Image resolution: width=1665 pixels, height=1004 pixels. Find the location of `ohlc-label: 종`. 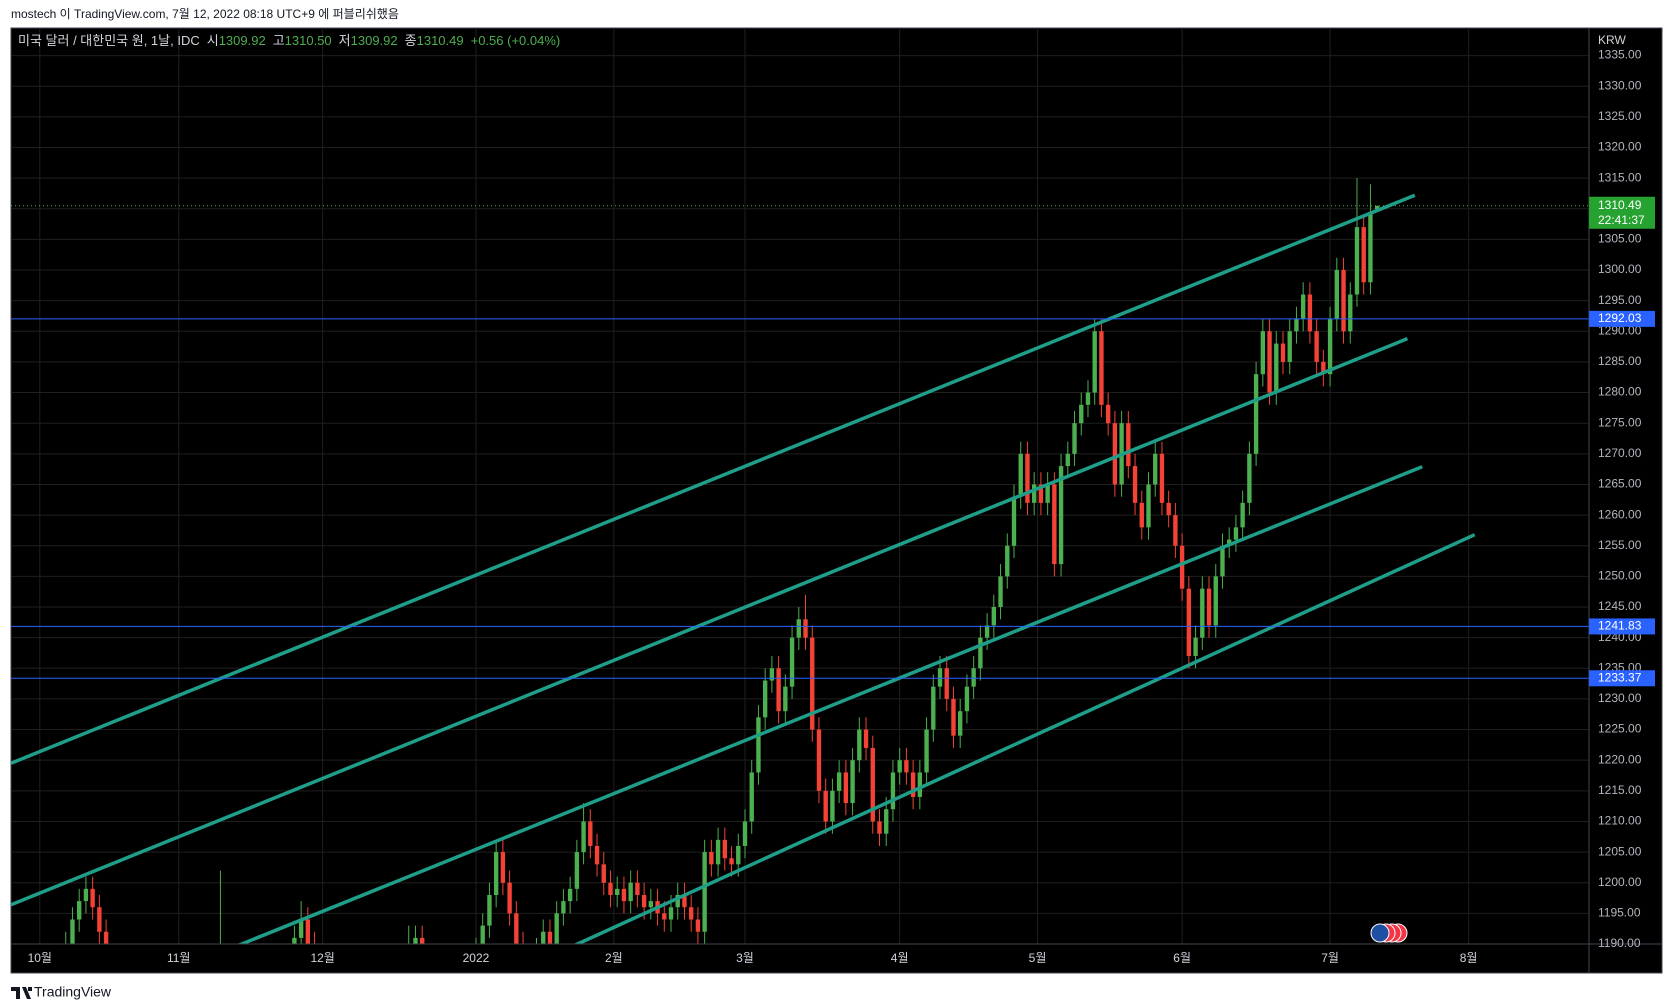

ohlc-label: 종 is located at coordinates (411, 40).